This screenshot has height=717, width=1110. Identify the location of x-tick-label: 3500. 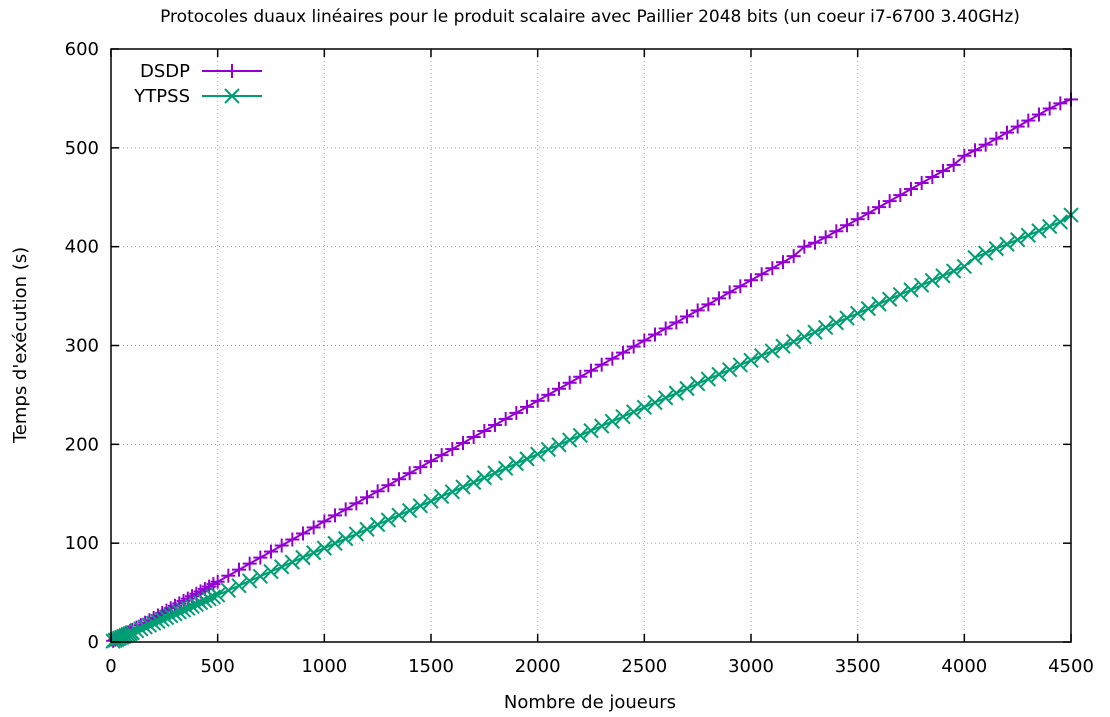
(858, 666).